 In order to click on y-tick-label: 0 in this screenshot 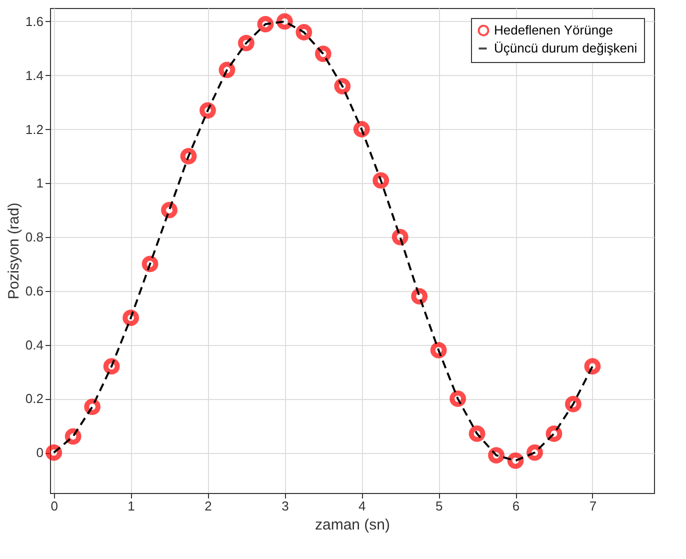, I will do `click(40, 452)`.